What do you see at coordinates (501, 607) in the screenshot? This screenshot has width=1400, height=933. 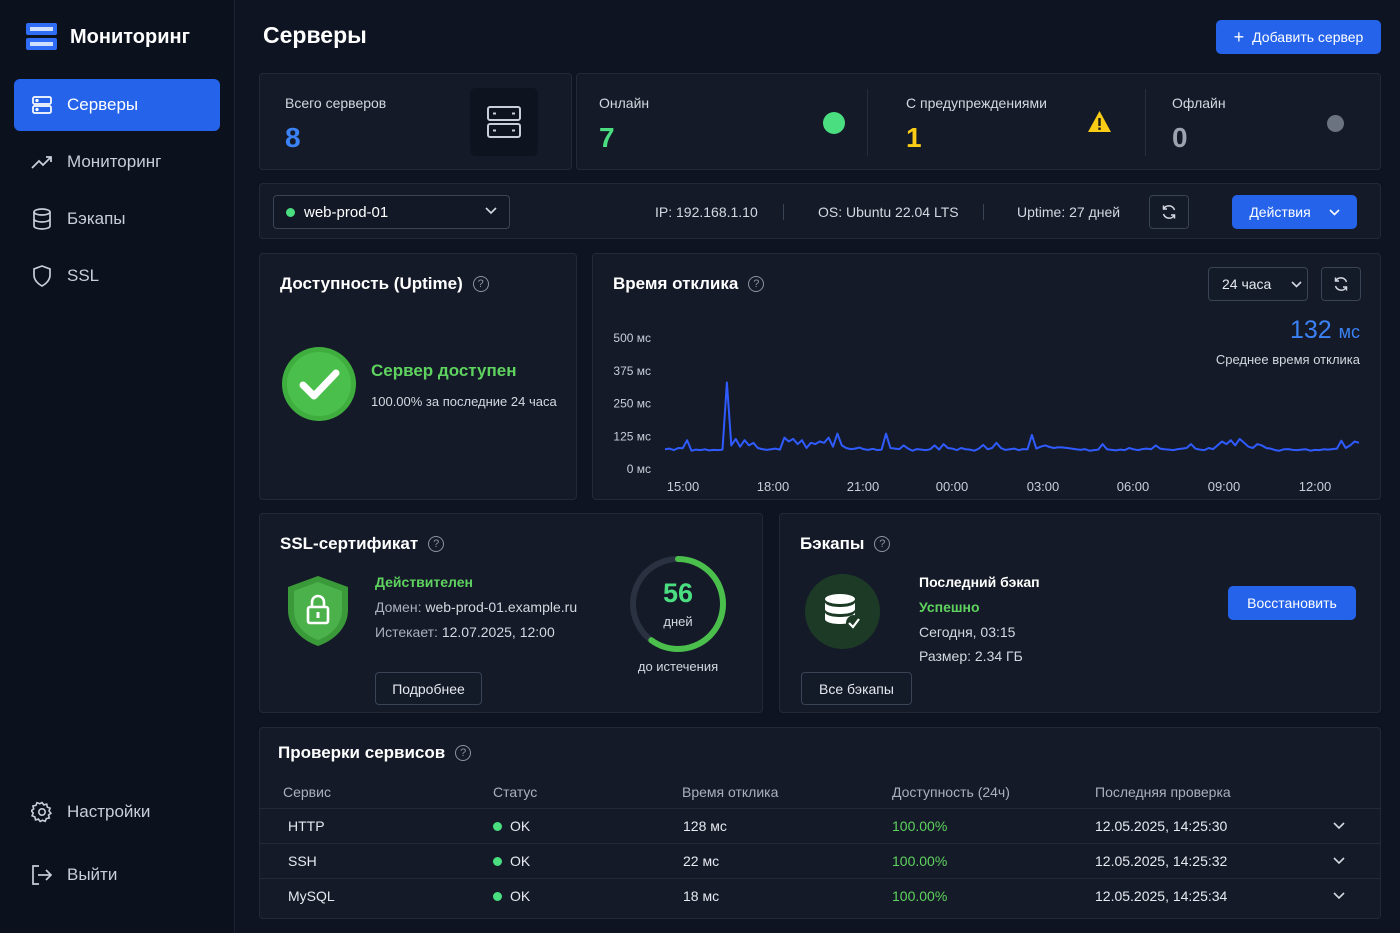 I see `ssl-domain: web-prod-01.example.ru` at bounding box center [501, 607].